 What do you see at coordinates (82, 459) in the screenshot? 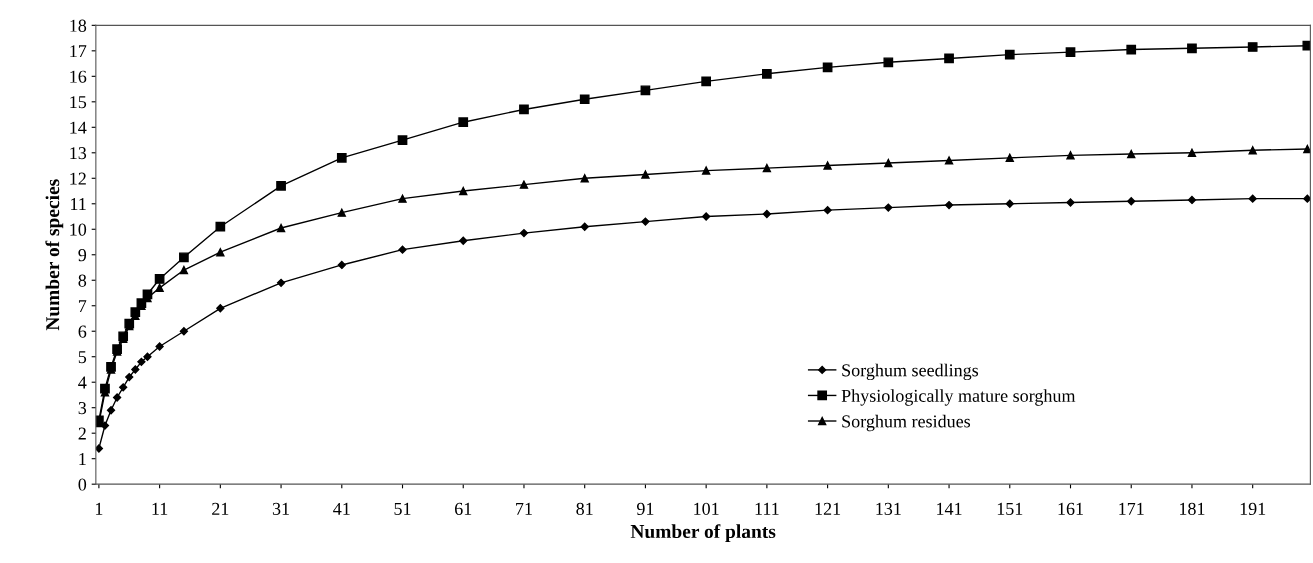
I see `y-tick-label: 1` at bounding box center [82, 459].